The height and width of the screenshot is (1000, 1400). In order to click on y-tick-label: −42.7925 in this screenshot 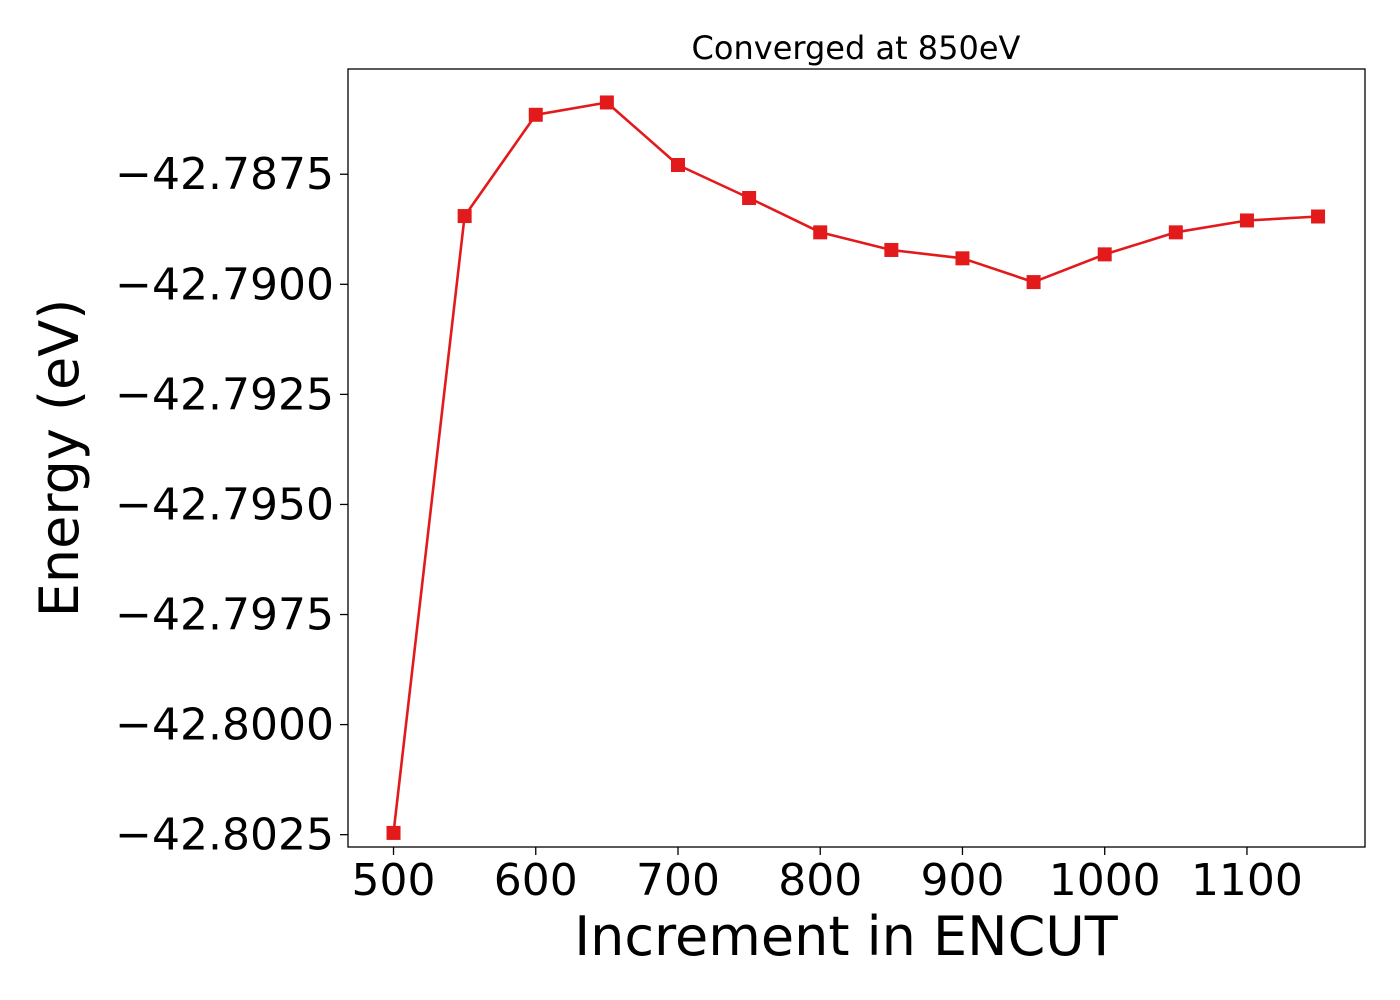, I will do `click(224, 394)`.